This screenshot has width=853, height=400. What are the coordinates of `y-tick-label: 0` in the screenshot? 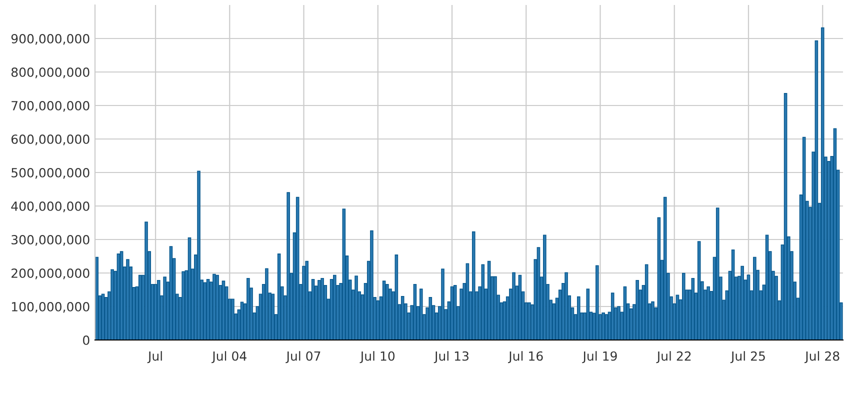 It's located at (86, 340).